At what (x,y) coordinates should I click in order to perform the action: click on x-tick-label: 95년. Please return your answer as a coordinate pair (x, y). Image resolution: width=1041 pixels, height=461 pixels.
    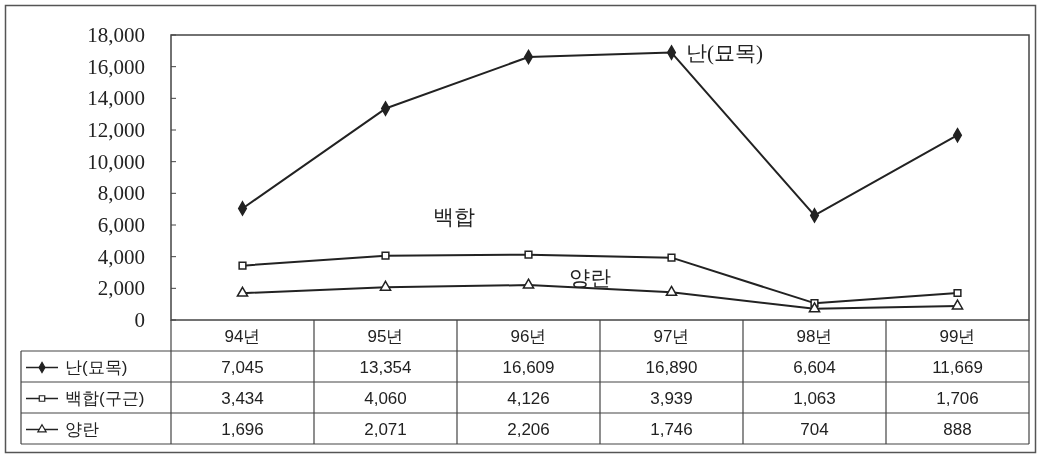
    Looking at the image, I should click on (385, 336).